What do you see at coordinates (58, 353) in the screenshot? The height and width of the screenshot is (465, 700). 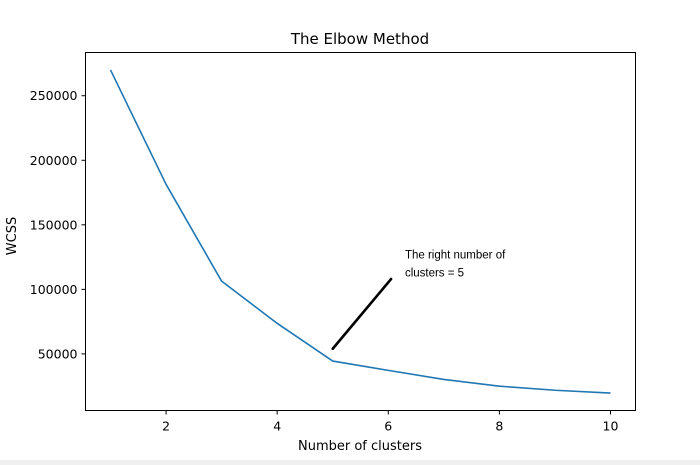 I see `y-tick-label-50000: 50000` at bounding box center [58, 353].